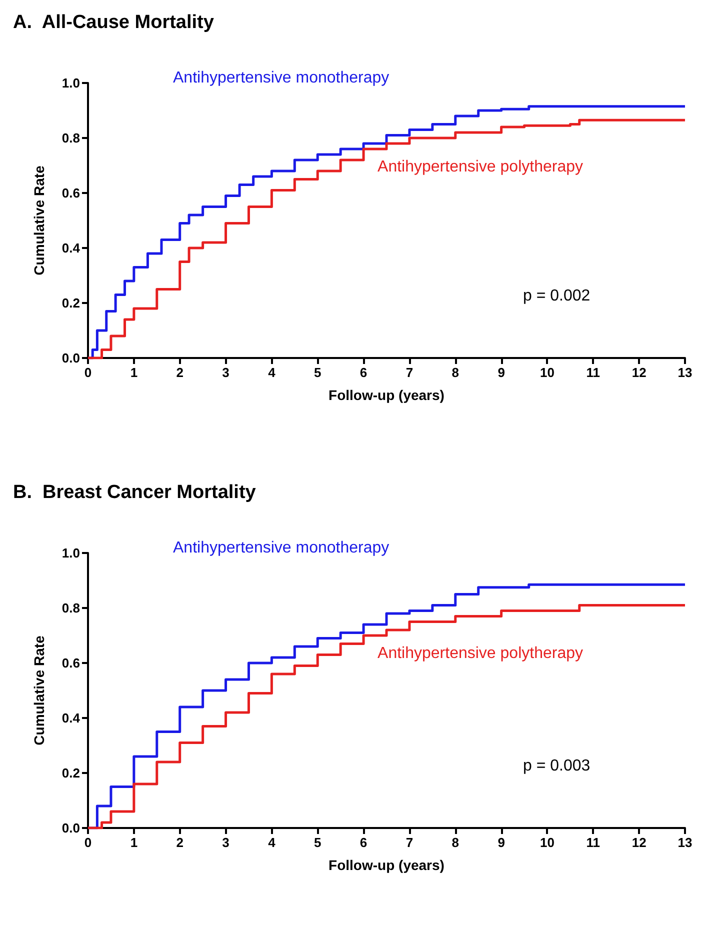  Describe the element at coordinates (556, 296) in the screenshot. I see `annotation: p = 0.002` at that location.